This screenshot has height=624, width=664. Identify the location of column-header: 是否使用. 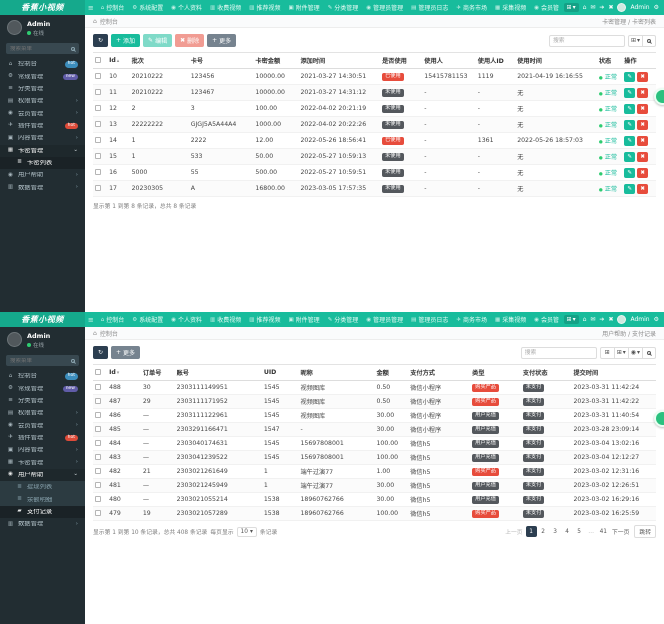
(401, 60).